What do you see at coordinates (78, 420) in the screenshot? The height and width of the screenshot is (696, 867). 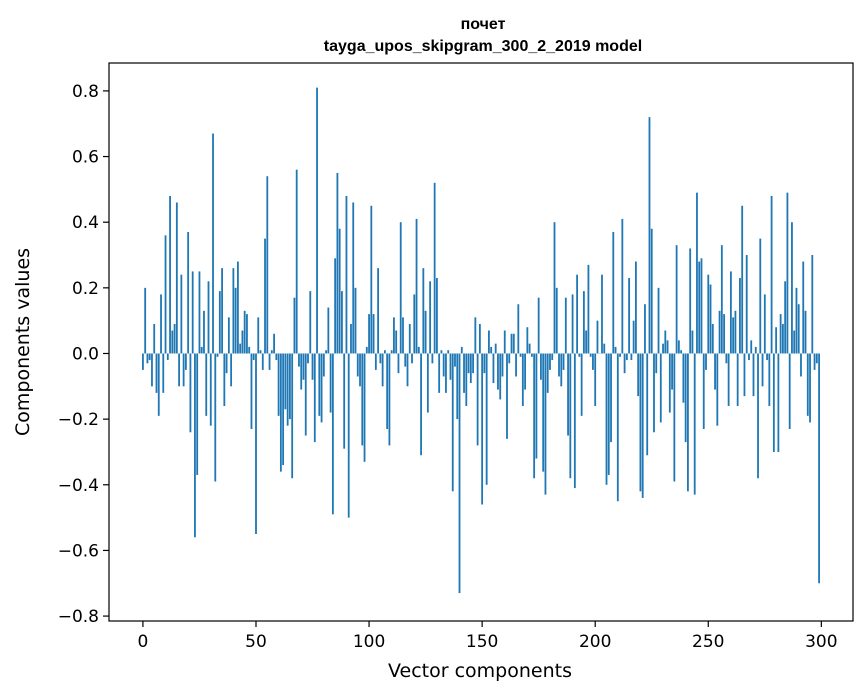 I see `y-tick-label: −0.2` at bounding box center [78, 420].